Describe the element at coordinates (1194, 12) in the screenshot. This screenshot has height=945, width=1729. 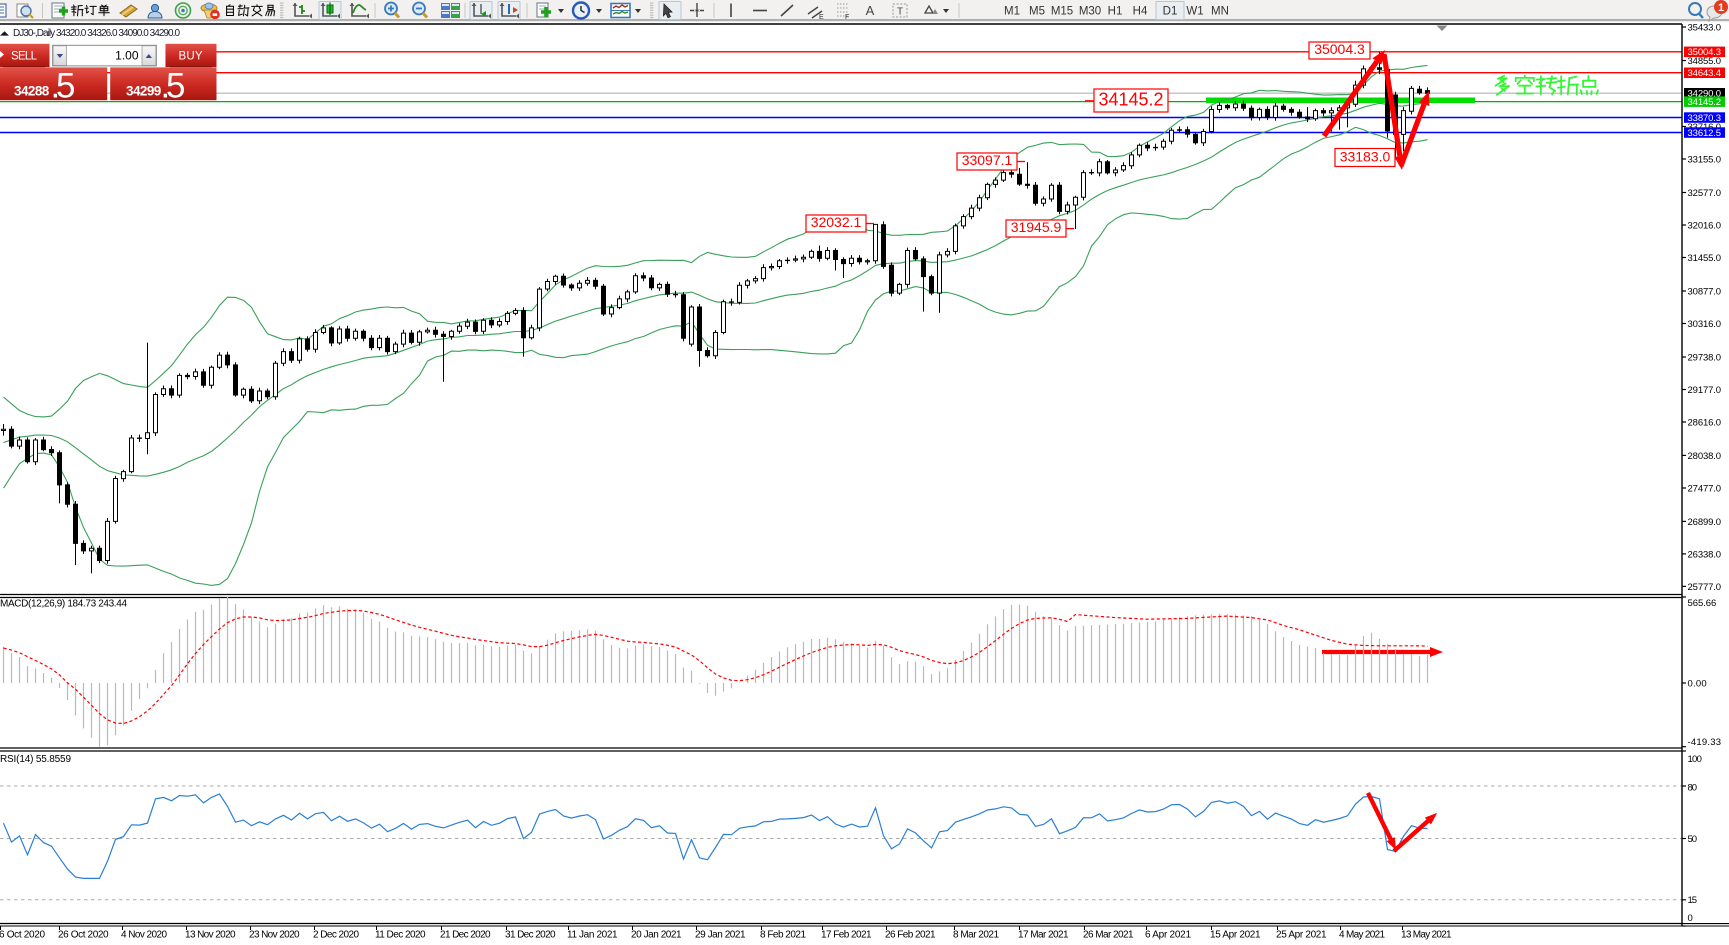
I see `svg-text: W1` at that location.